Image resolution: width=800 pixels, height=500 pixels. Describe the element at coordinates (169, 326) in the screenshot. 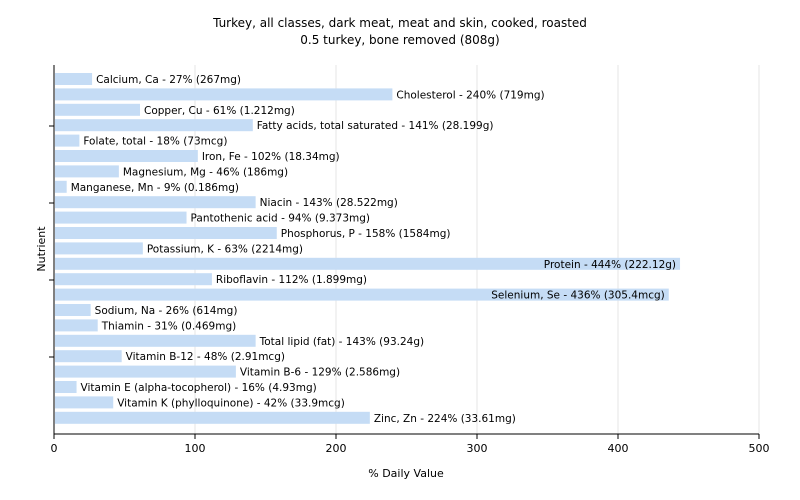

I see `bar-label: Thiamin - 31% (0.469mg)` at that location.